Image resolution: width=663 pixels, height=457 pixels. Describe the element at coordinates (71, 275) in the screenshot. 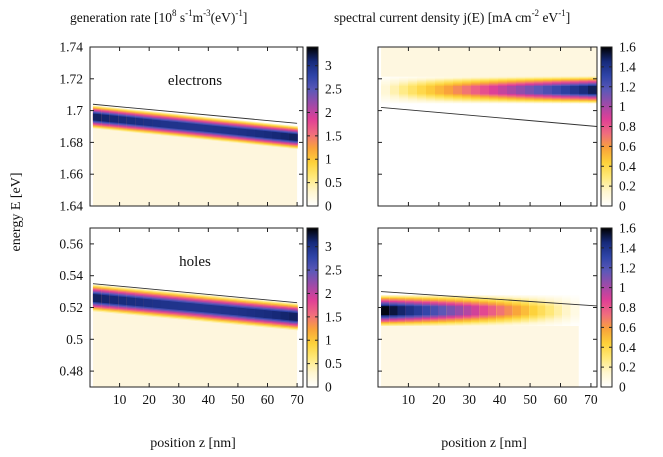

I see `y-tick-label: 0.54` at that location.